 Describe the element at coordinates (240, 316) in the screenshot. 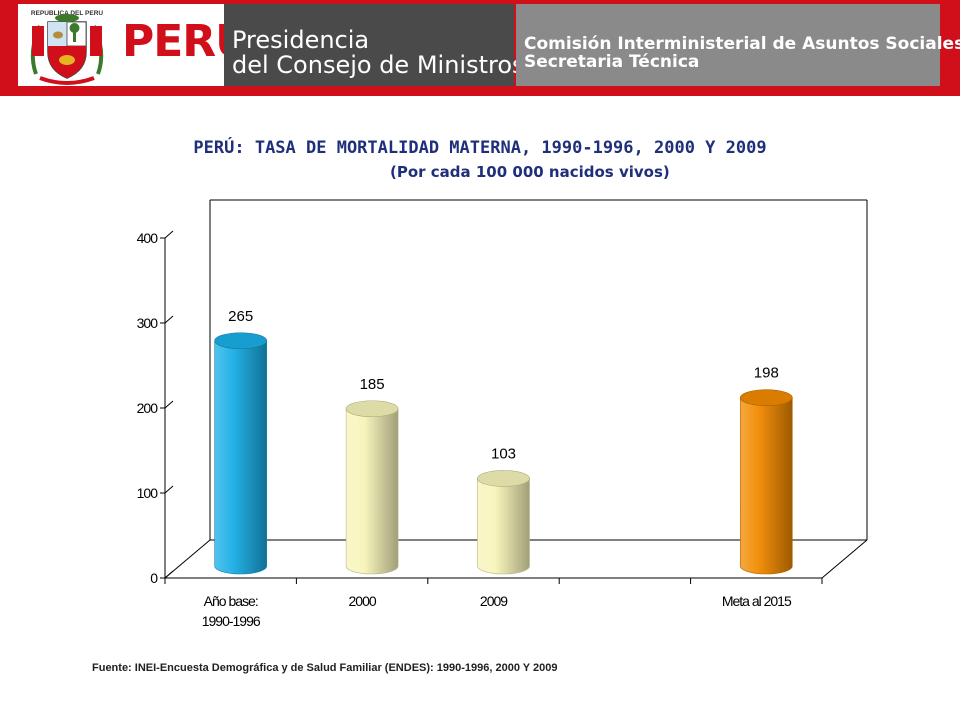

I see `bar-data-label: 265` at that location.